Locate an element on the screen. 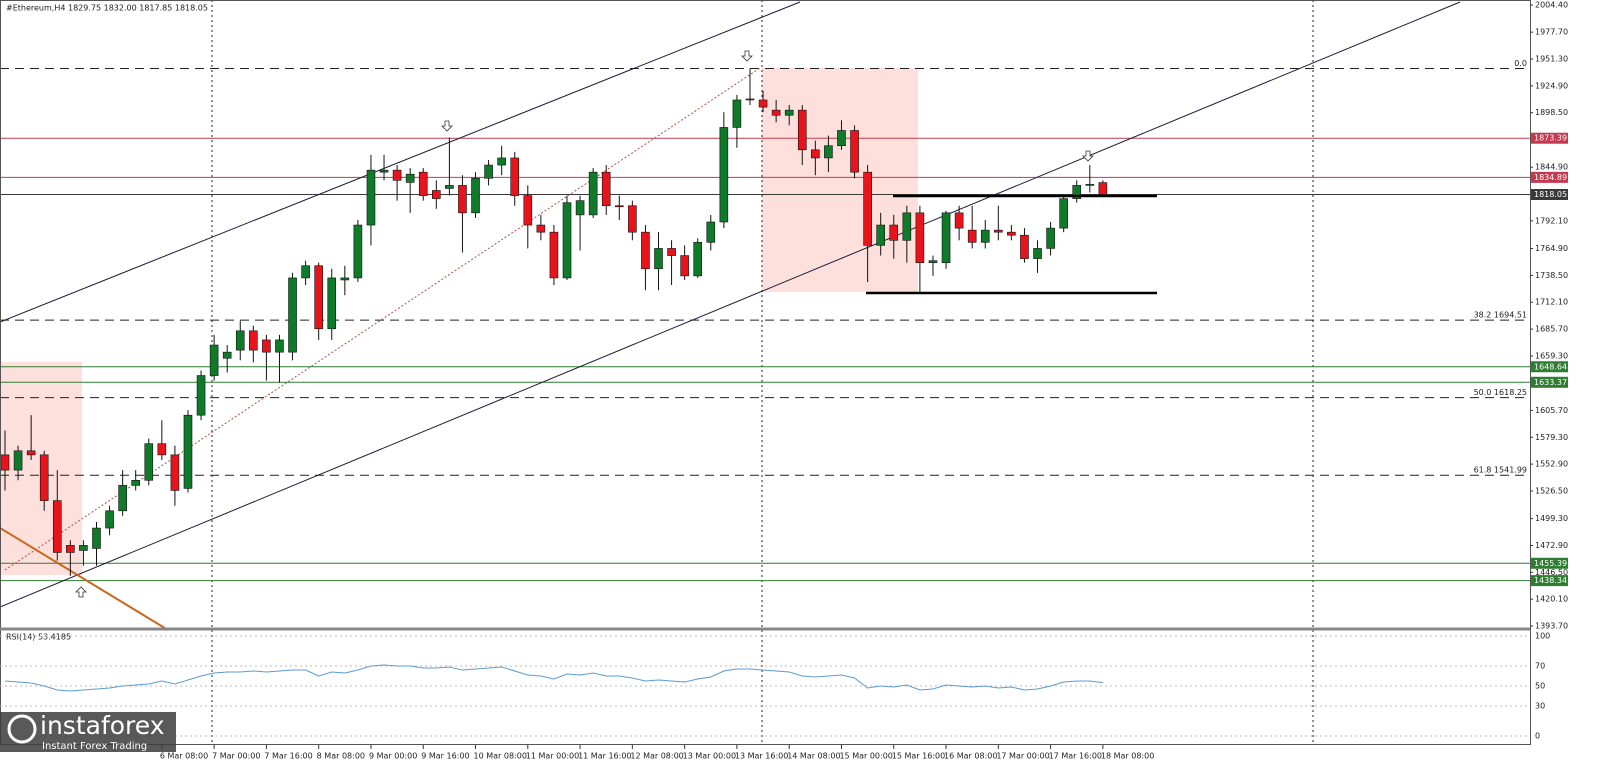  price-label: 1818.05 is located at coordinates (1550, 194).